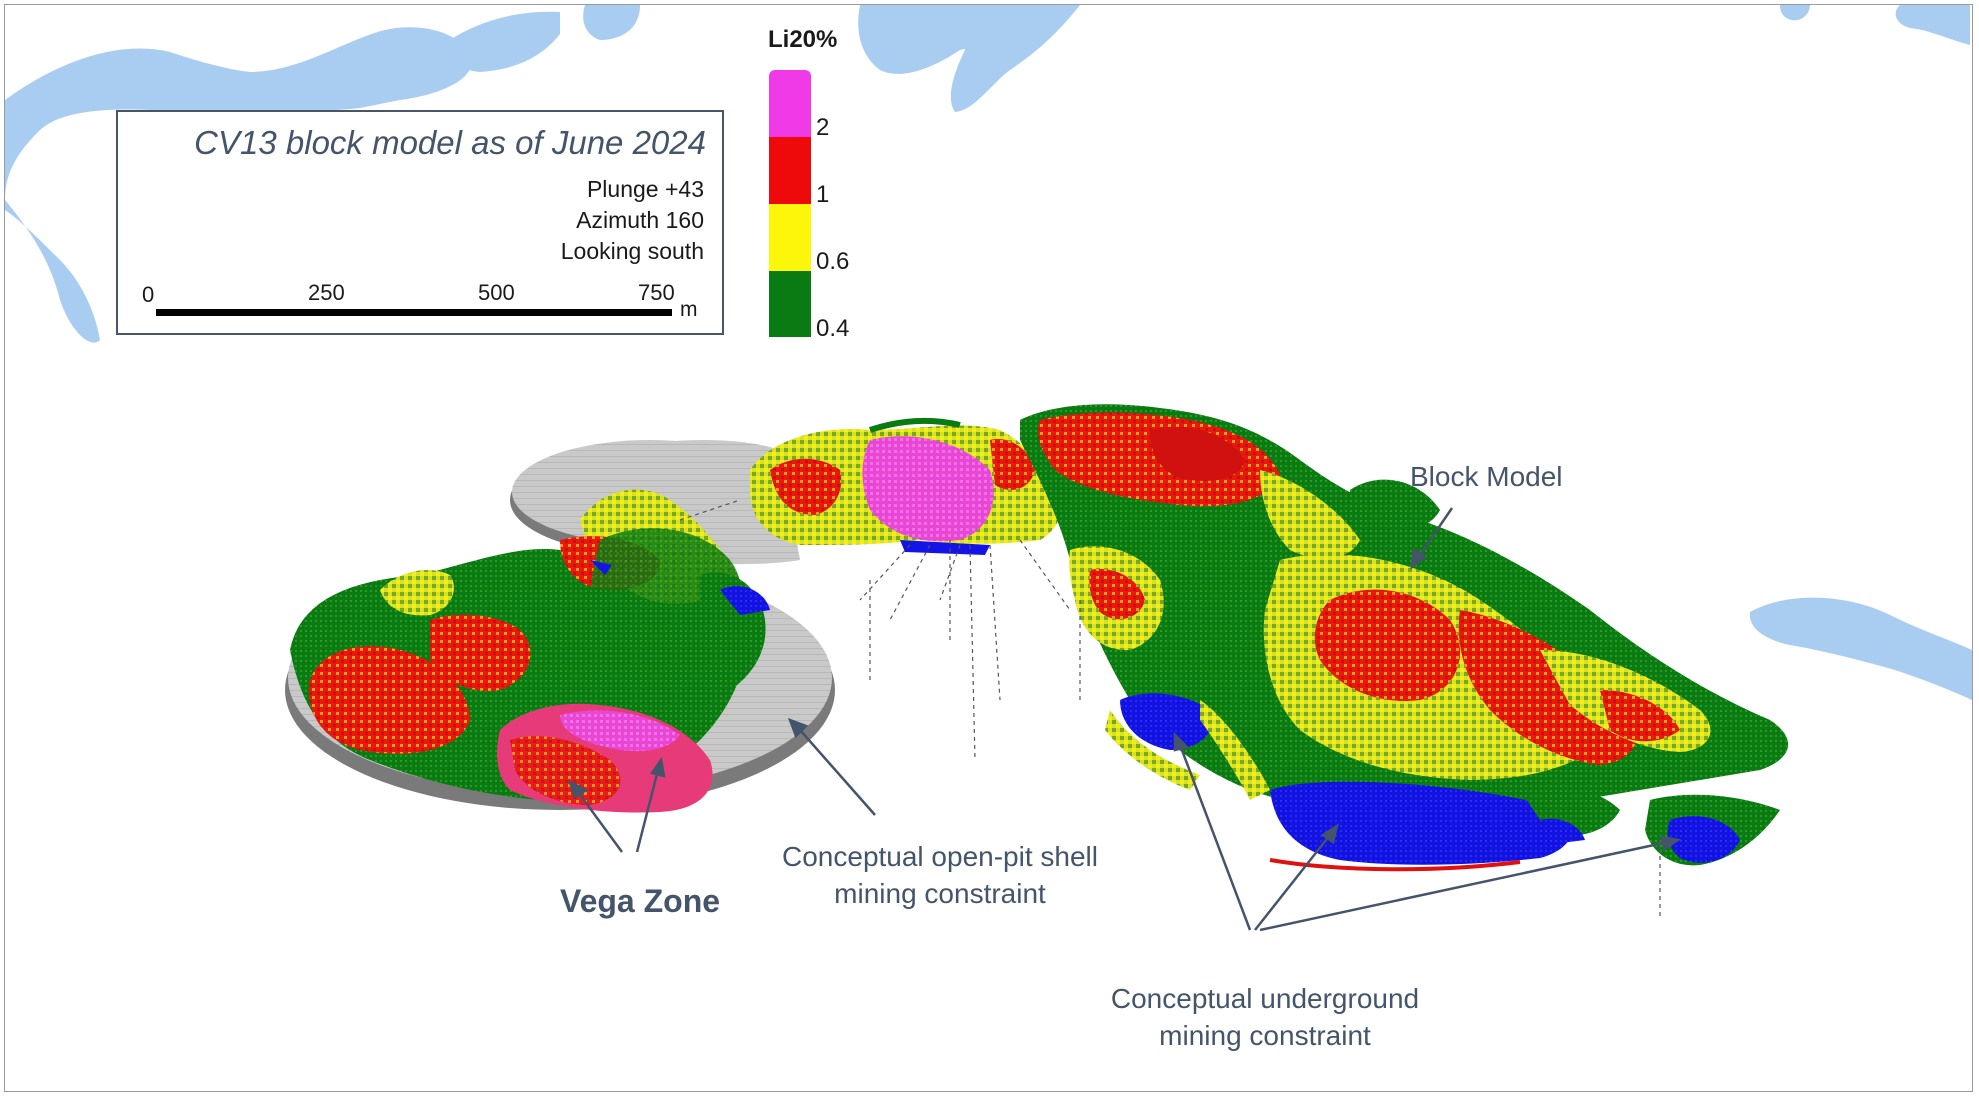  I want to click on legend-label-2: 2, so click(823, 127).